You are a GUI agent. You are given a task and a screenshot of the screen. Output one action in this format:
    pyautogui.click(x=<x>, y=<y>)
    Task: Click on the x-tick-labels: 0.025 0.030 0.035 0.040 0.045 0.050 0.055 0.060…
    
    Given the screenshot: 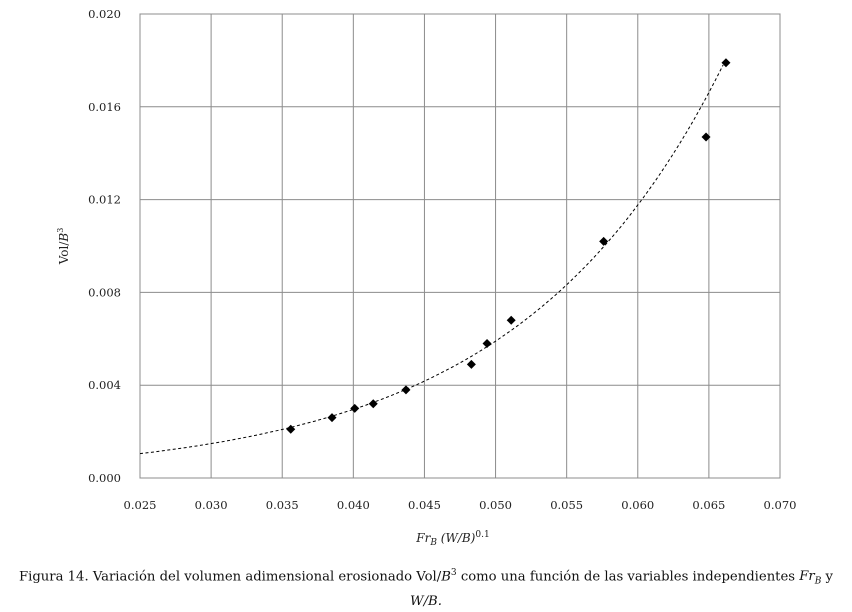 What is the action you would take?
    pyautogui.click(x=460, y=505)
    